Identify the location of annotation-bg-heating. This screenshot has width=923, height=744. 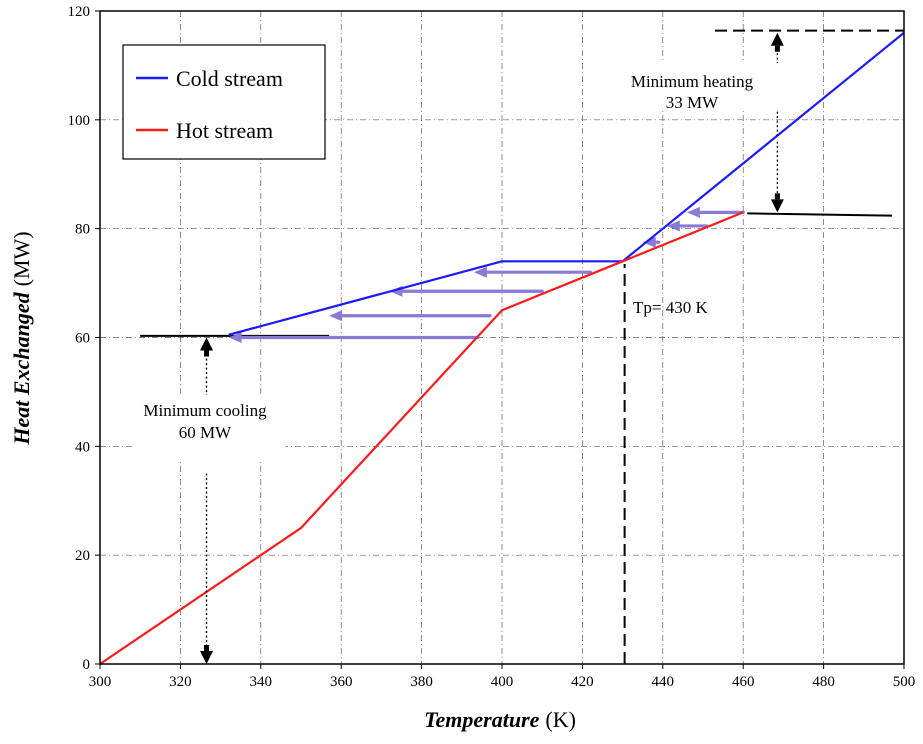
(693, 87).